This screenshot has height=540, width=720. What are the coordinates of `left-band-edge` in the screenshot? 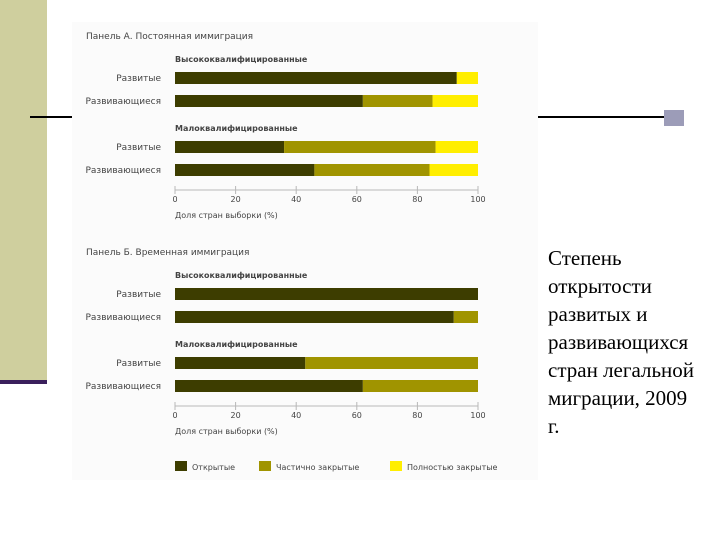 It's located at (23, 382).